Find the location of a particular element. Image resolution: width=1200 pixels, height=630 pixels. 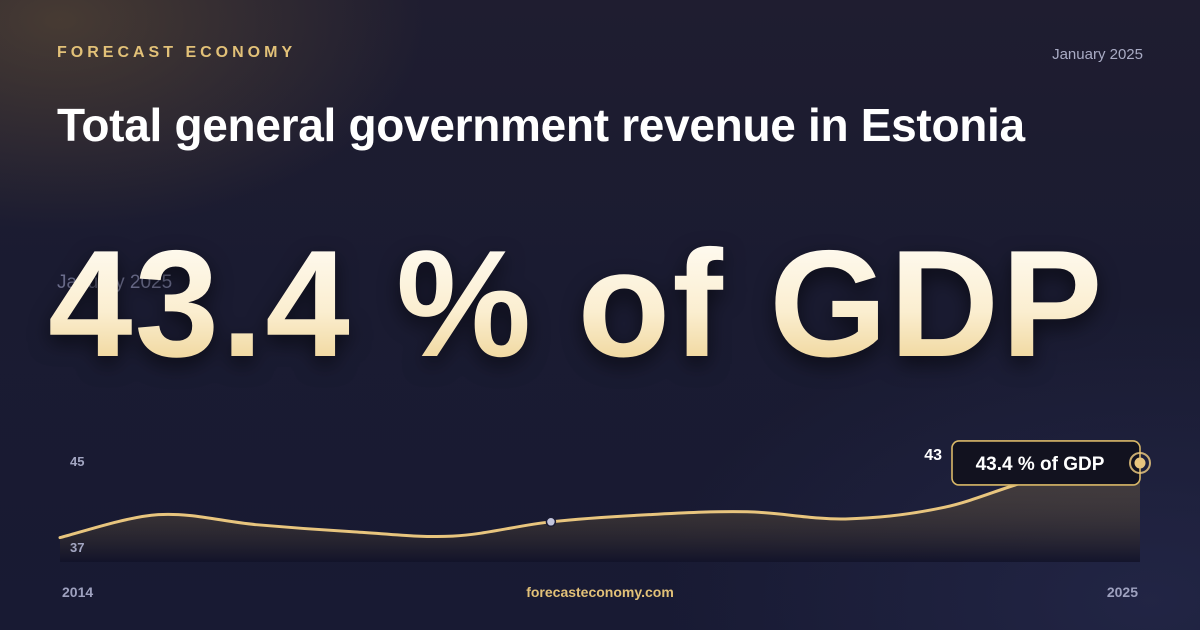

value-date: January 2025 is located at coordinates (114, 283).